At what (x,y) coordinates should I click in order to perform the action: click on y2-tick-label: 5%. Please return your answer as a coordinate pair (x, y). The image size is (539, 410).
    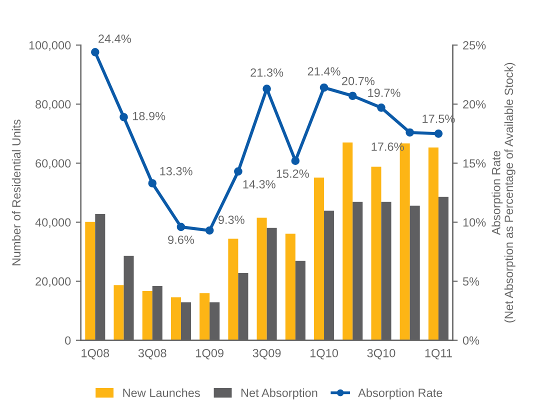
    Looking at the image, I should click on (471, 281).